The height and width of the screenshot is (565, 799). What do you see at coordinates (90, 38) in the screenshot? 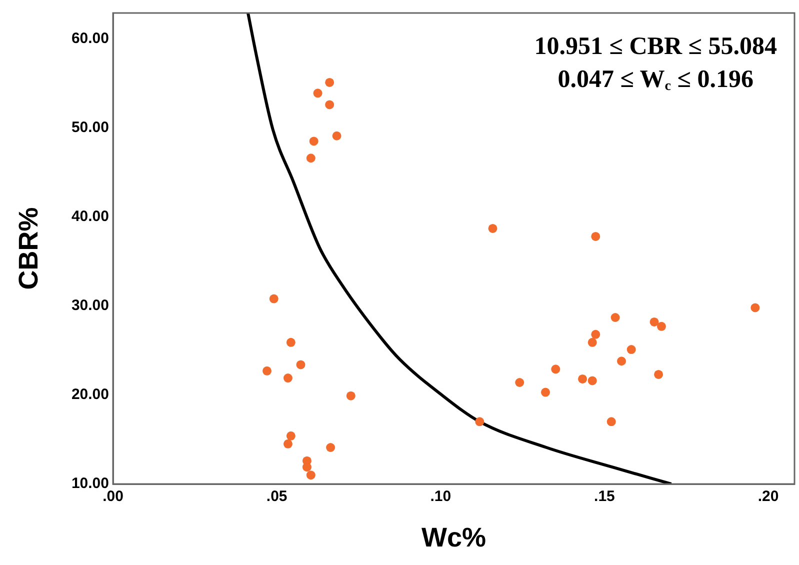
I see `y-tick-label: 60.00` at bounding box center [90, 38].